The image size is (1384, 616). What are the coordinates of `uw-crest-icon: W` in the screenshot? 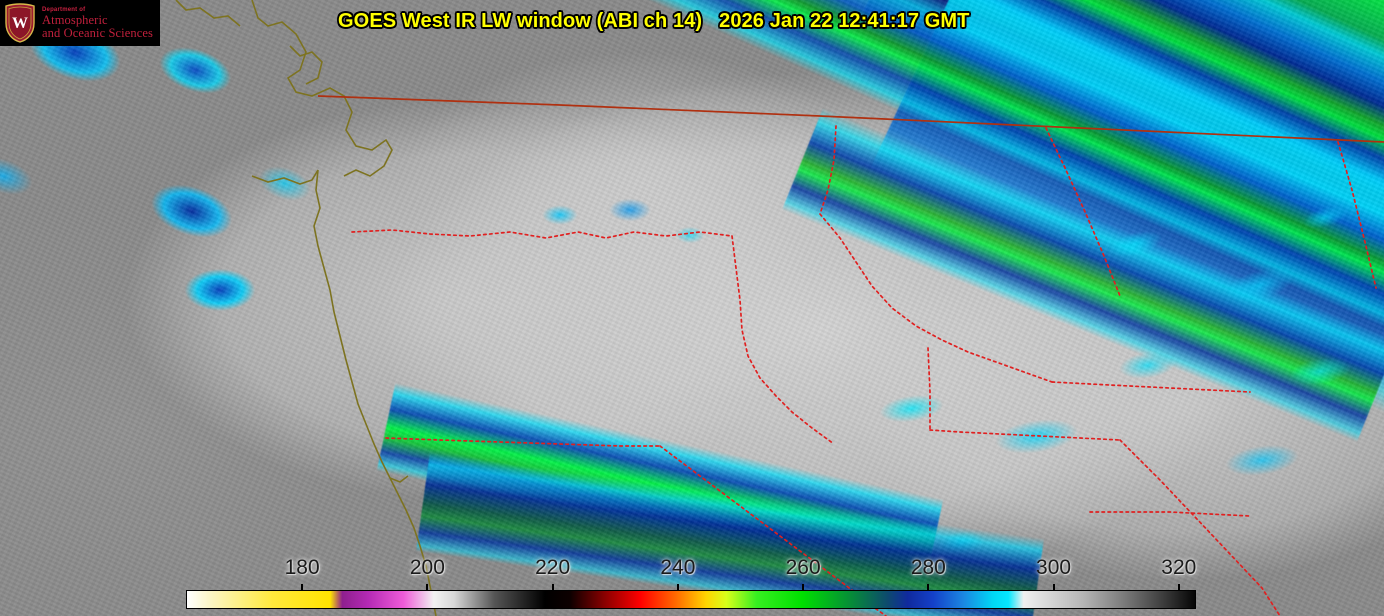 It's located at (20, 23).